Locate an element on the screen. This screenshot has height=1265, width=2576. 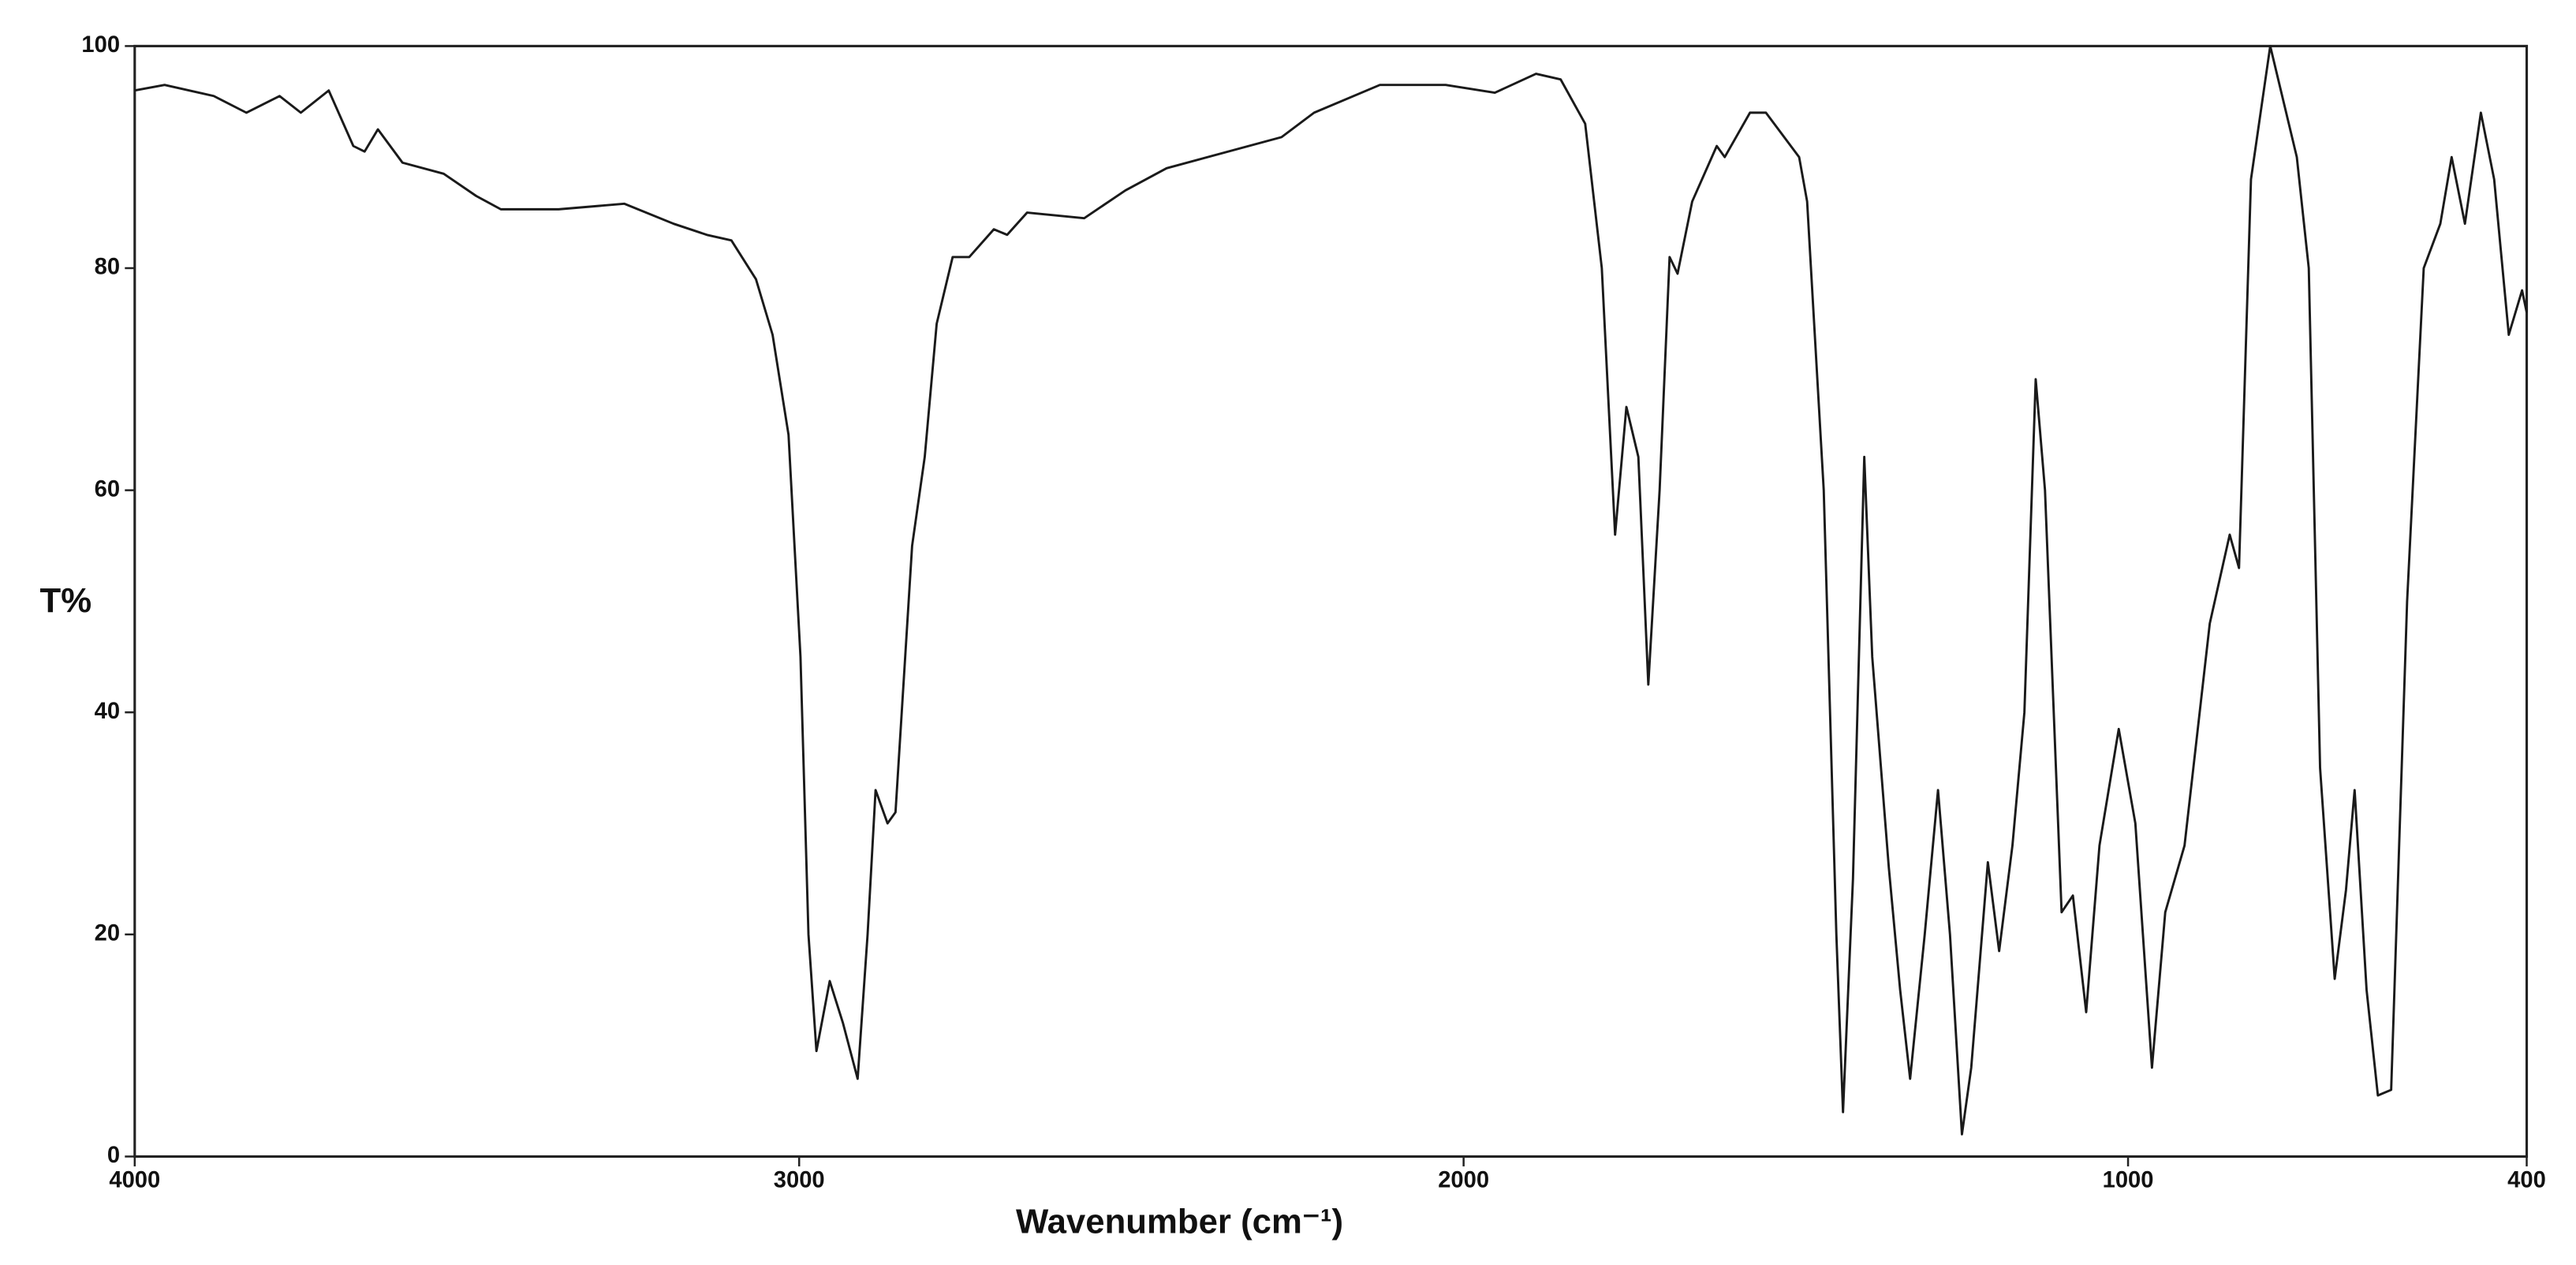
x-axis-title: Wavenumber (cm⁻¹) is located at coordinates (1179, 1221).